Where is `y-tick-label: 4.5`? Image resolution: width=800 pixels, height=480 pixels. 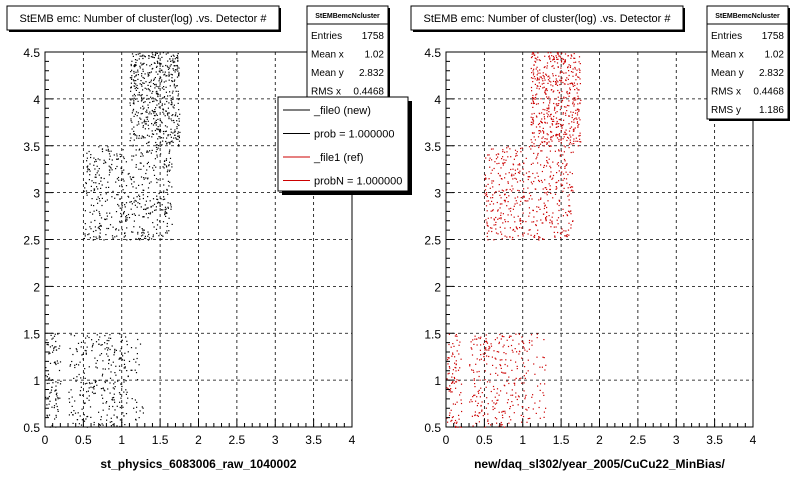 y-tick-label: 4.5 is located at coordinates (432, 53).